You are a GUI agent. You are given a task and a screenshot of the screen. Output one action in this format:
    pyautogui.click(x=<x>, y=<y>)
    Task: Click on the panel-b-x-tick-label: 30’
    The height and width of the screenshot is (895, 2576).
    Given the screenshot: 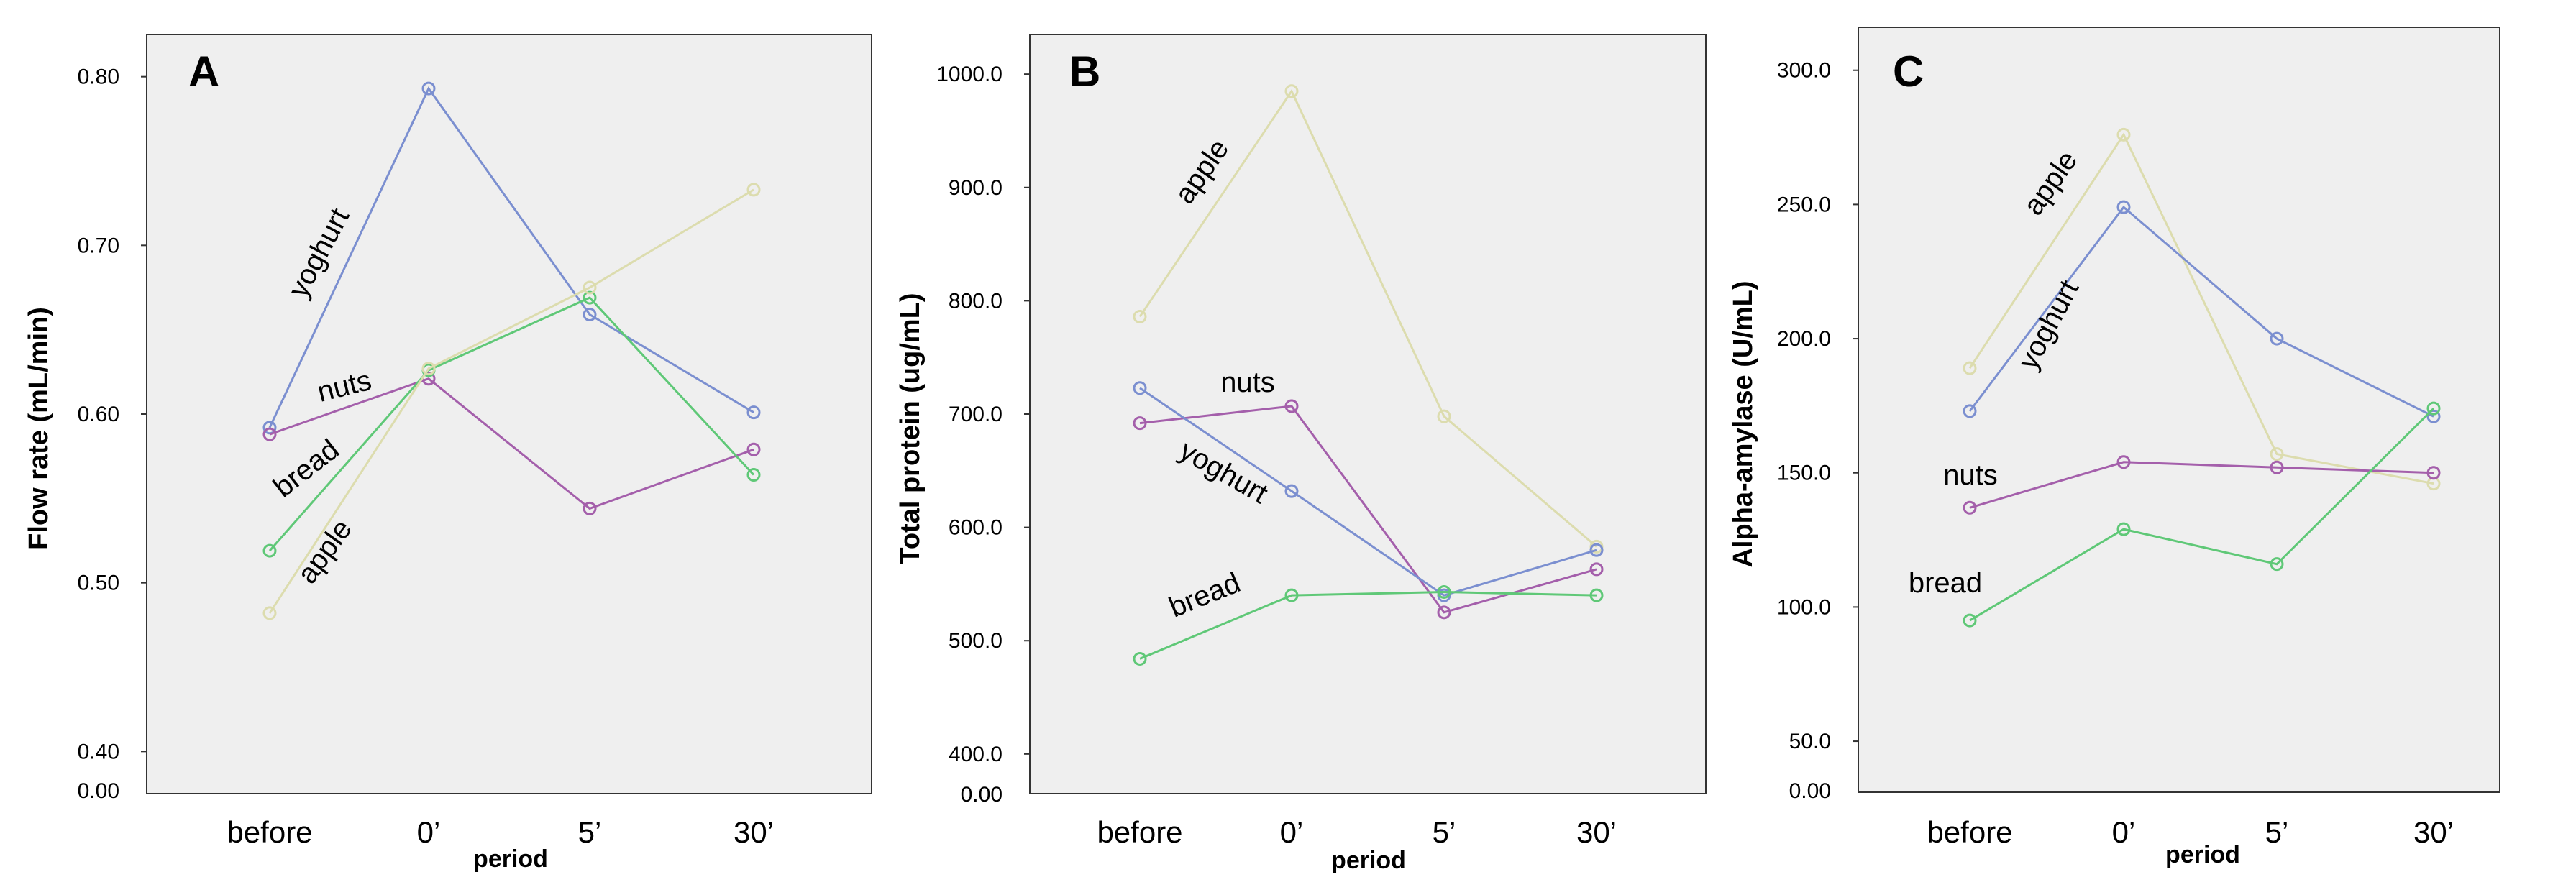 What is the action you would take?
    pyautogui.click(x=1596, y=832)
    